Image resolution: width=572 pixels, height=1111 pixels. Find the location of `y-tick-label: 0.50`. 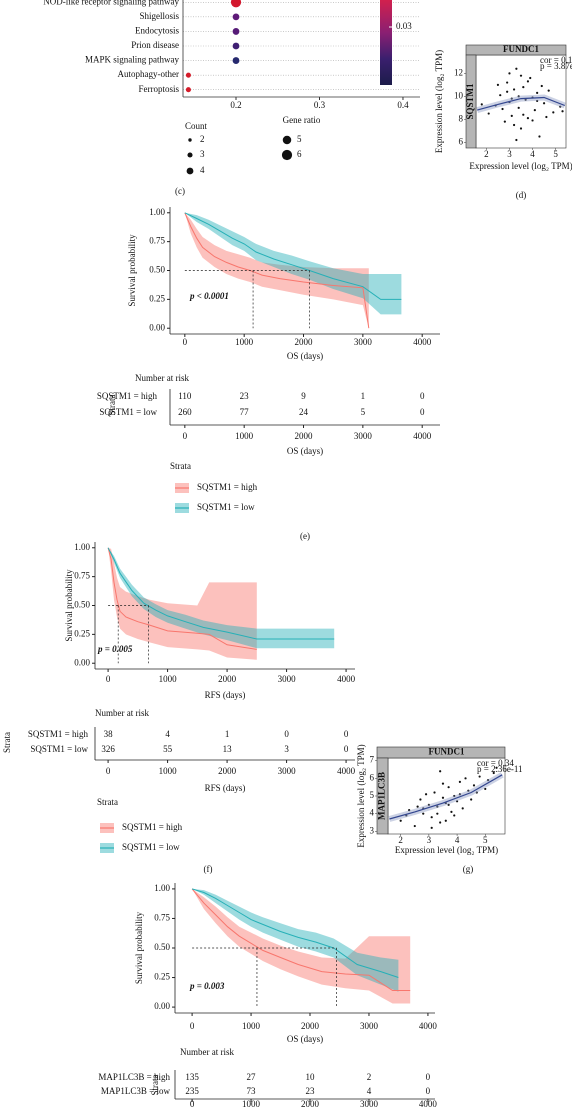

y-tick-label: 0.50 is located at coordinates (157, 270).